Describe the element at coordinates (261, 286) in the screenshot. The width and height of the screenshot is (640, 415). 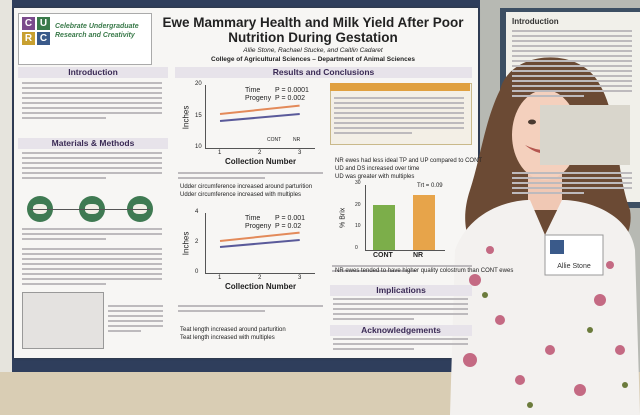
I see `x-axis-label: Collection Number` at that location.